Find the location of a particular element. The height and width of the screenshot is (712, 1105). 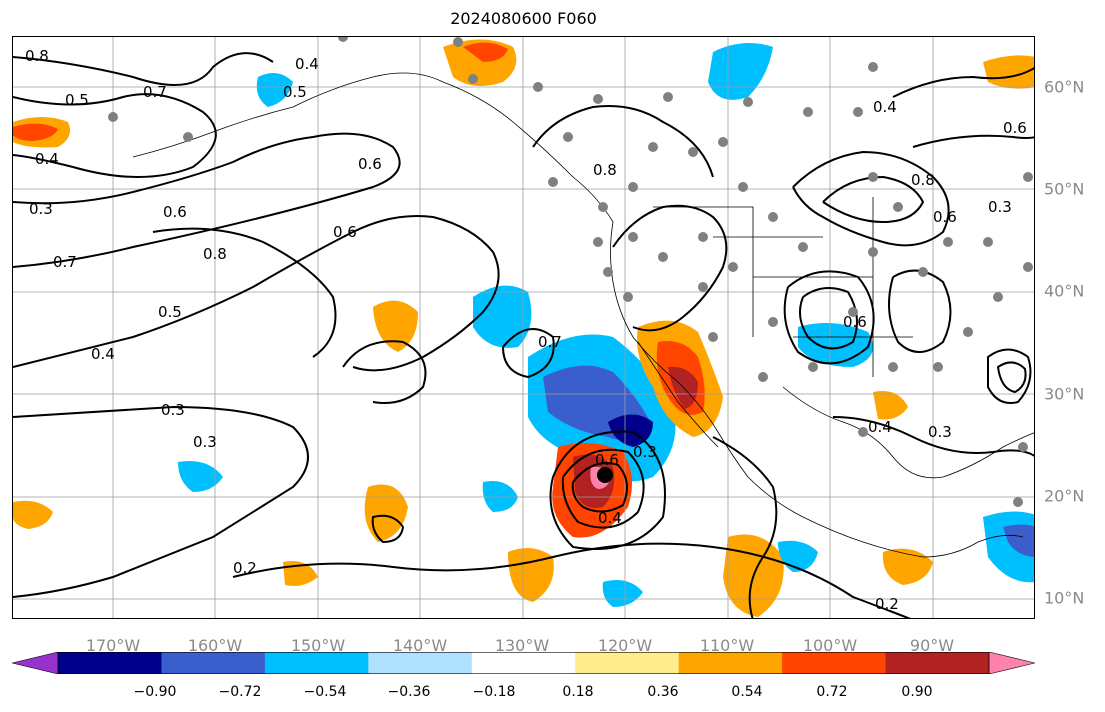

baja-california is located at coordinates (678, 394).